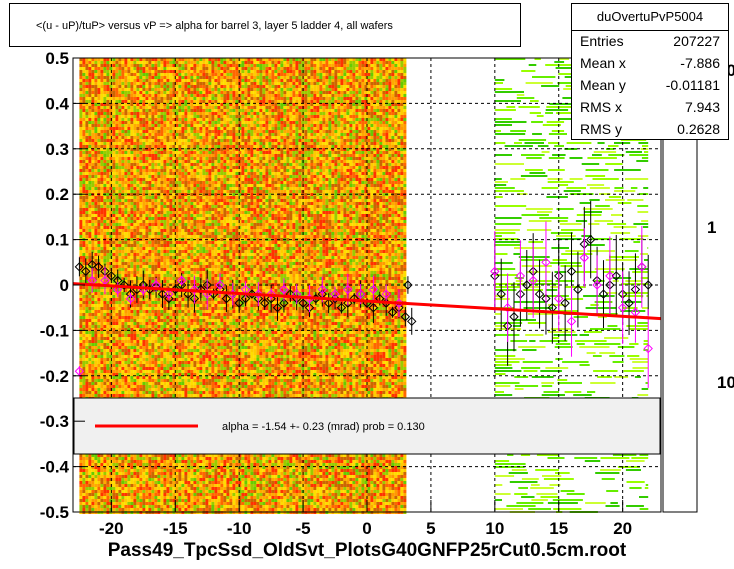 This screenshot has width=734, height=569. What do you see at coordinates (711, 227) in the screenshot?
I see `palette-label: 1` at bounding box center [711, 227].